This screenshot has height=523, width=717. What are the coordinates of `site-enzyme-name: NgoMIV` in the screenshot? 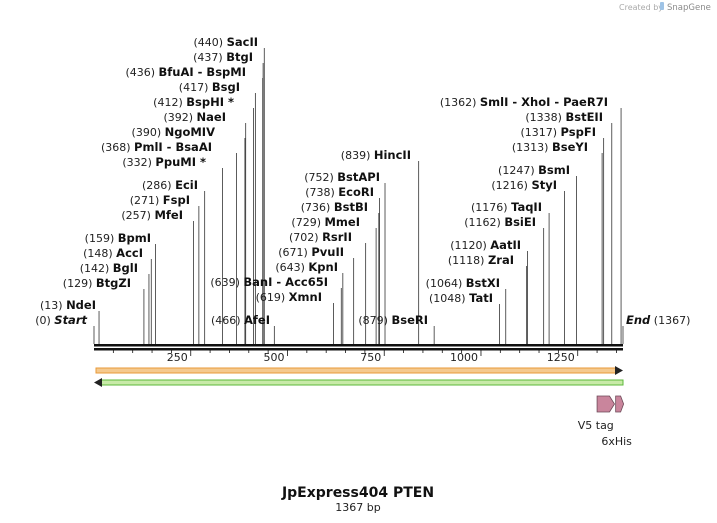 It's located at (190, 132).